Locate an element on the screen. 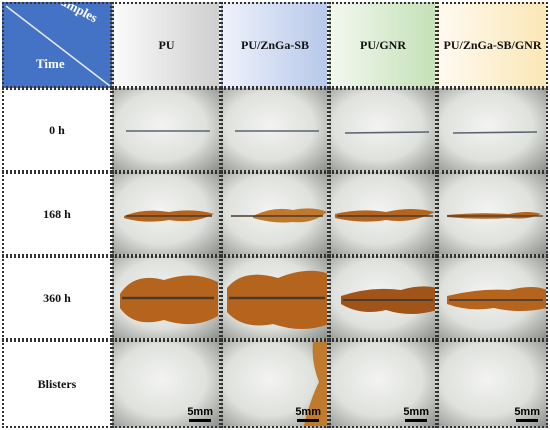 The width and height of the screenshot is (550, 430). row-label-blisters: Blisters is located at coordinates (57, 384).